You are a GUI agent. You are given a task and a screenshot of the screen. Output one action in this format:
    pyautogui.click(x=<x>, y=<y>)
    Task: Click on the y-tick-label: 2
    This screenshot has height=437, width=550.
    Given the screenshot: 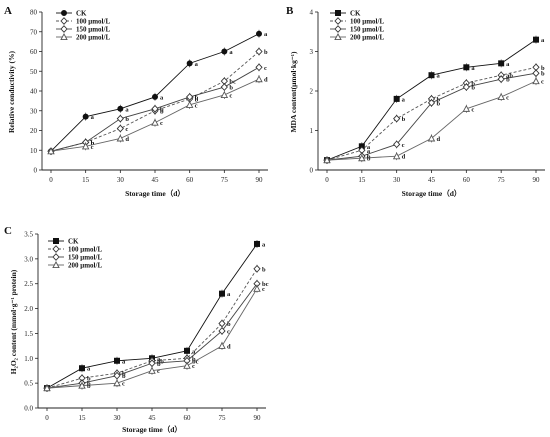 What is the action you would take?
    pyautogui.click(x=312, y=92)
    